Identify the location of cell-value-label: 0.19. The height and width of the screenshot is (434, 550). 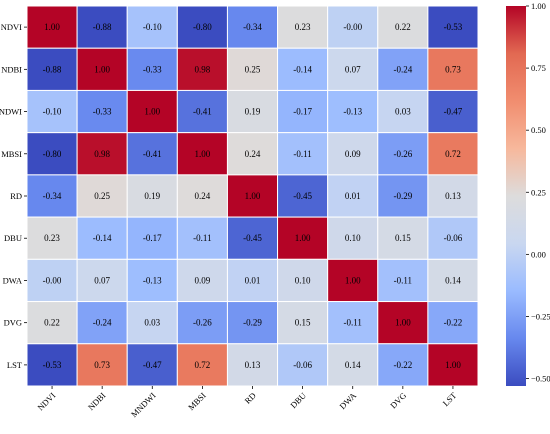
(253, 112).